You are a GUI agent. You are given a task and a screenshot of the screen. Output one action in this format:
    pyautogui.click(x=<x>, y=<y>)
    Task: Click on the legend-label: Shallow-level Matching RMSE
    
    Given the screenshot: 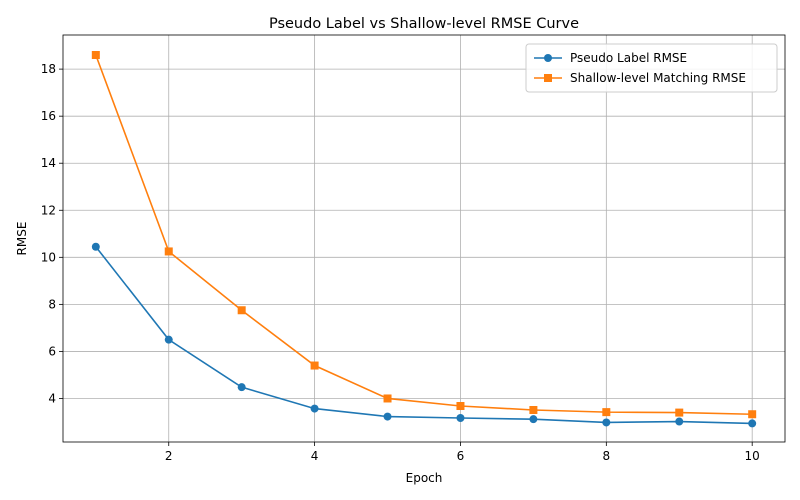 What is the action you would take?
    pyautogui.click(x=658, y=78)
    